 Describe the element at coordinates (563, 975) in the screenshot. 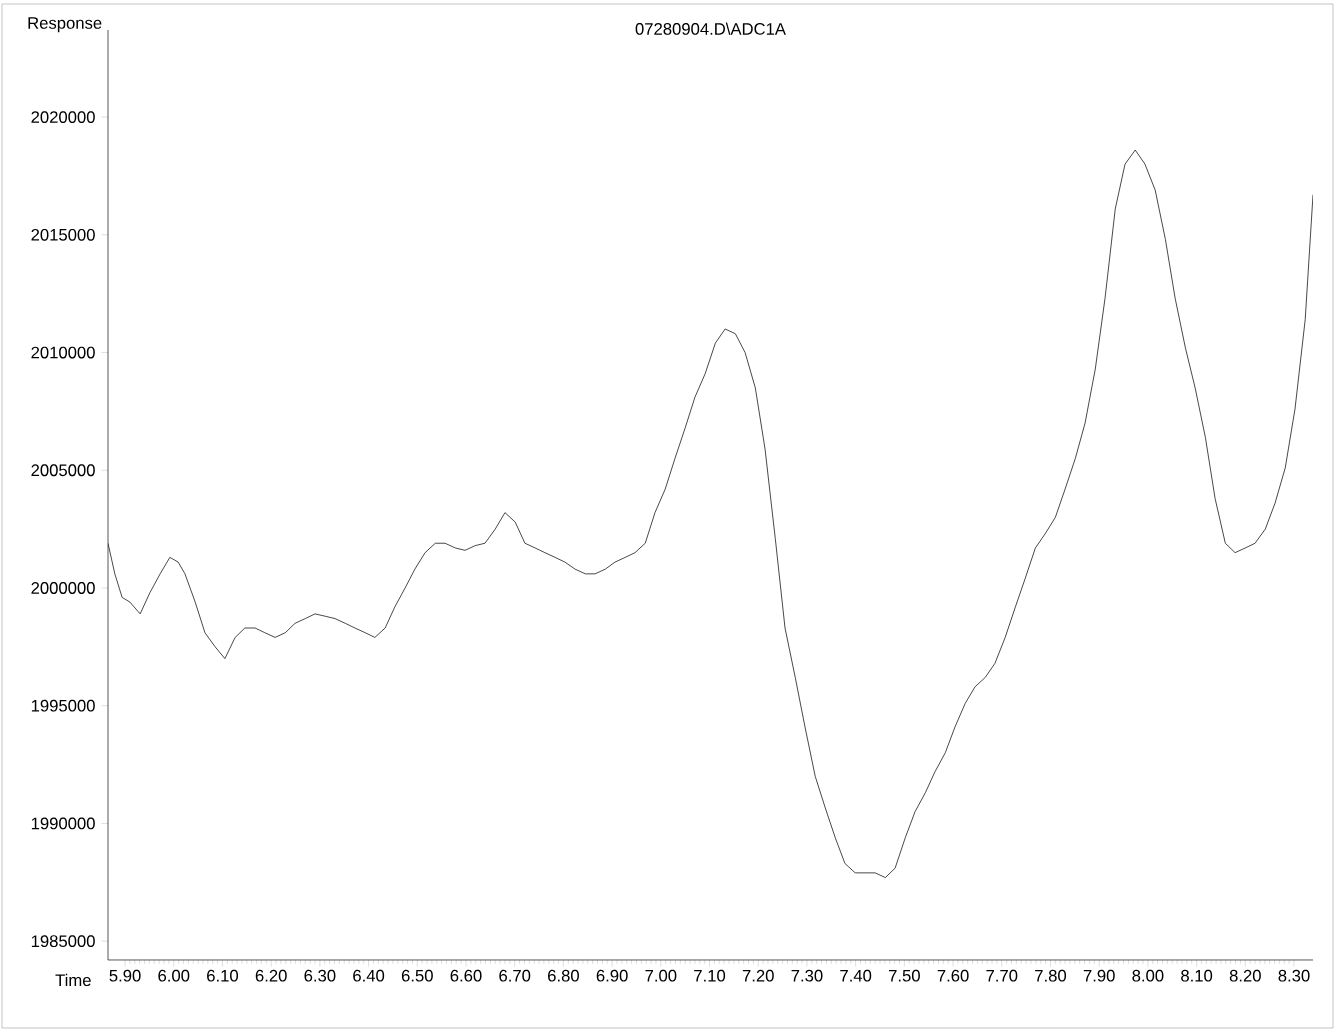

I see `x-tick-label: 6.80` at that location.